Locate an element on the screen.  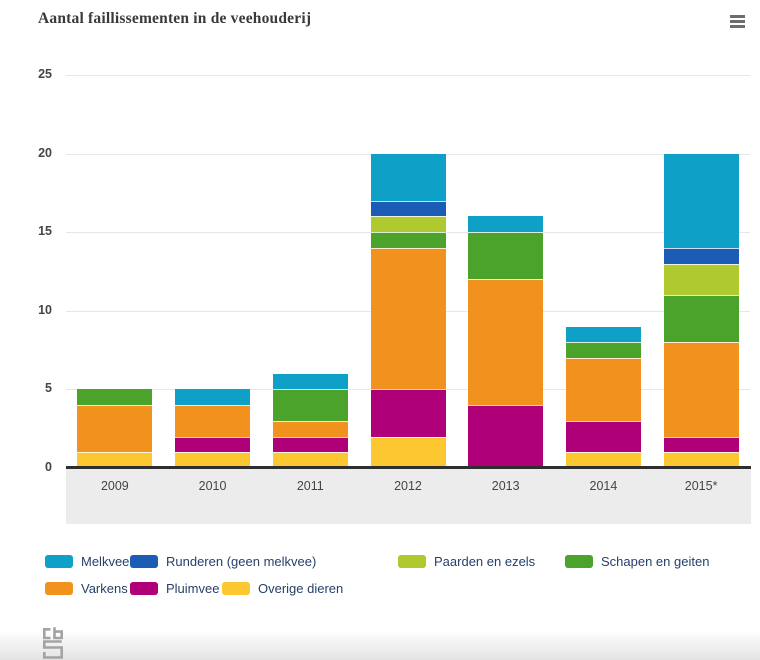
chart-menu-button is located at coordinates (740, 21).